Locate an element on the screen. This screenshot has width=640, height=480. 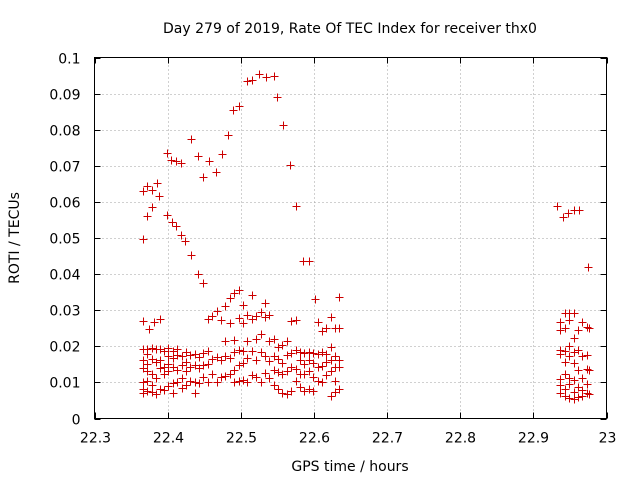
y-tick-label: 0.05 is located at coordinates (64, 240).